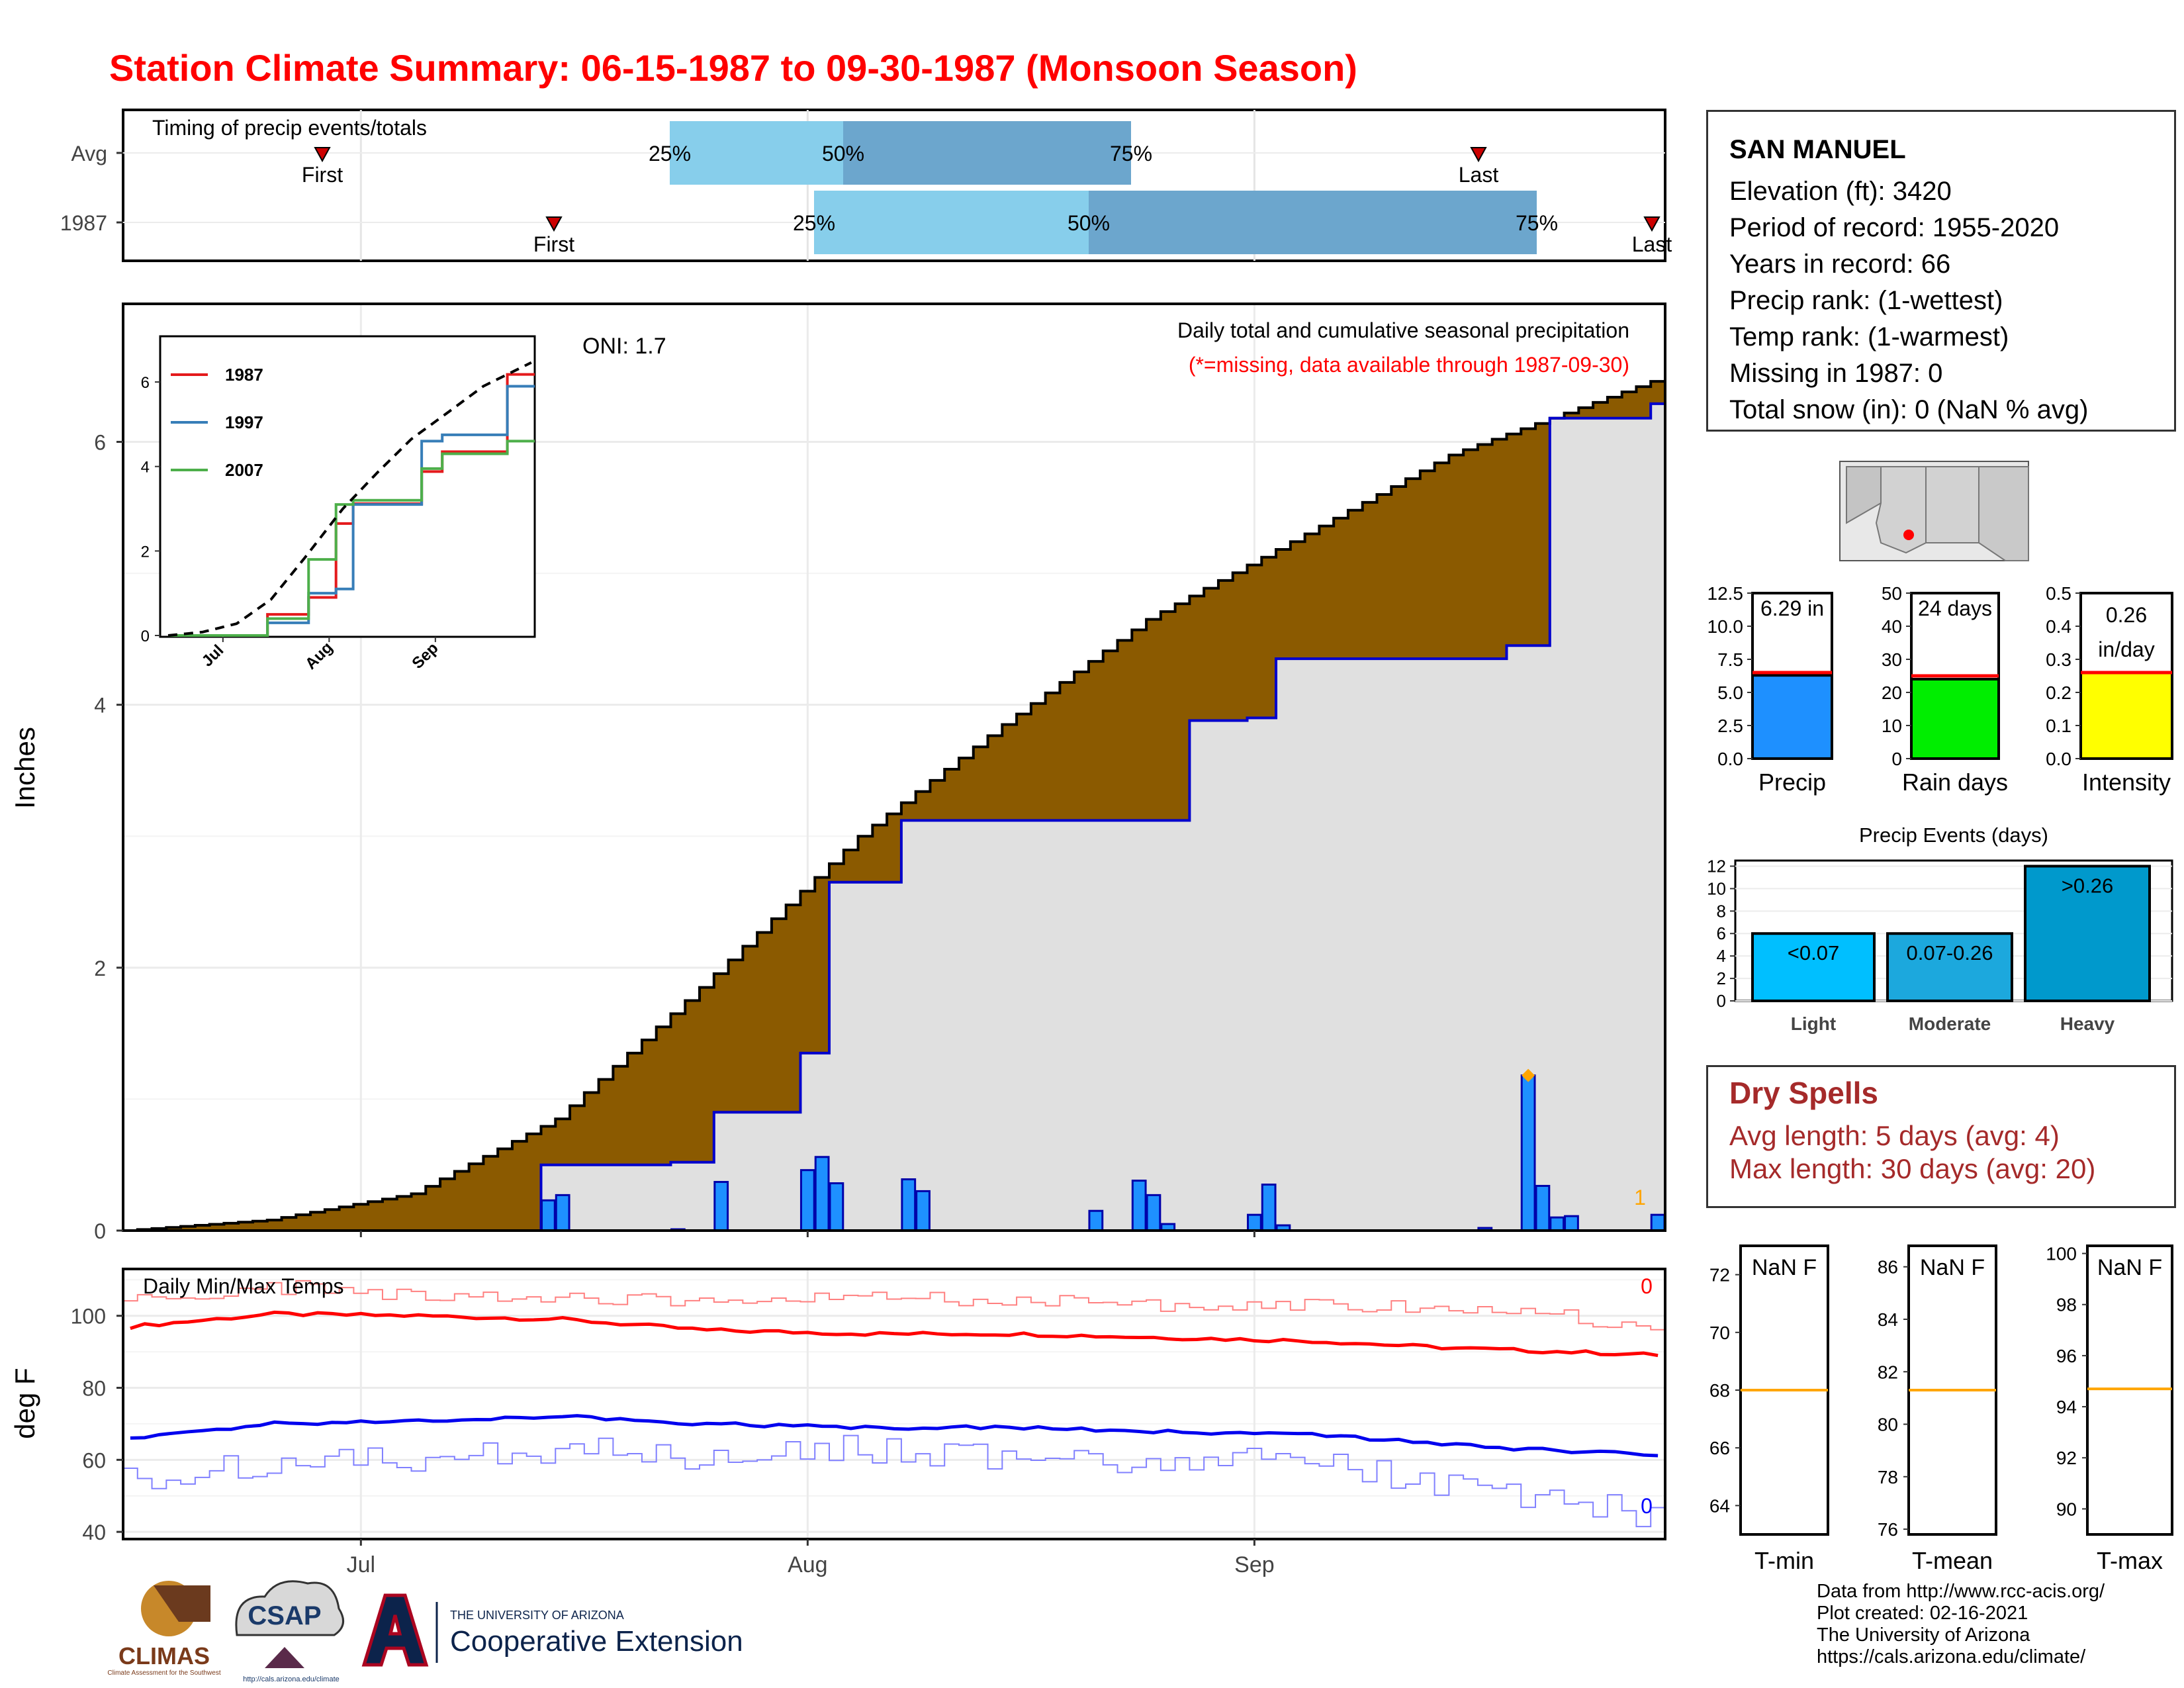  I want to click on inset-ytick-label: 0, so click(145, 636).